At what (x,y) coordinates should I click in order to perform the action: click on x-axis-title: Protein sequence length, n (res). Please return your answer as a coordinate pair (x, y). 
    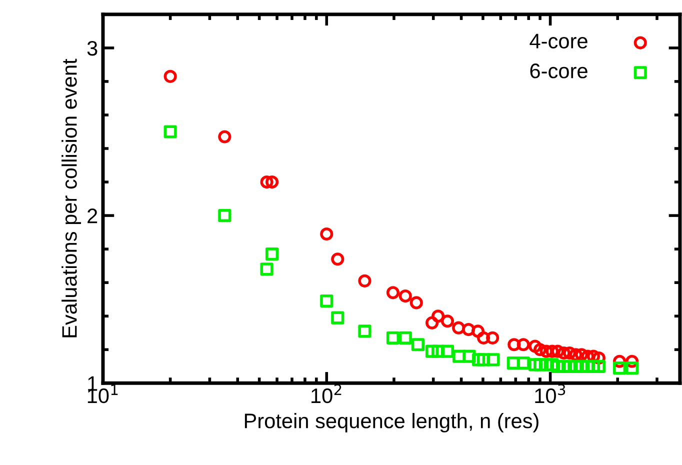
    Looking at the image, I should click on (391, 422).